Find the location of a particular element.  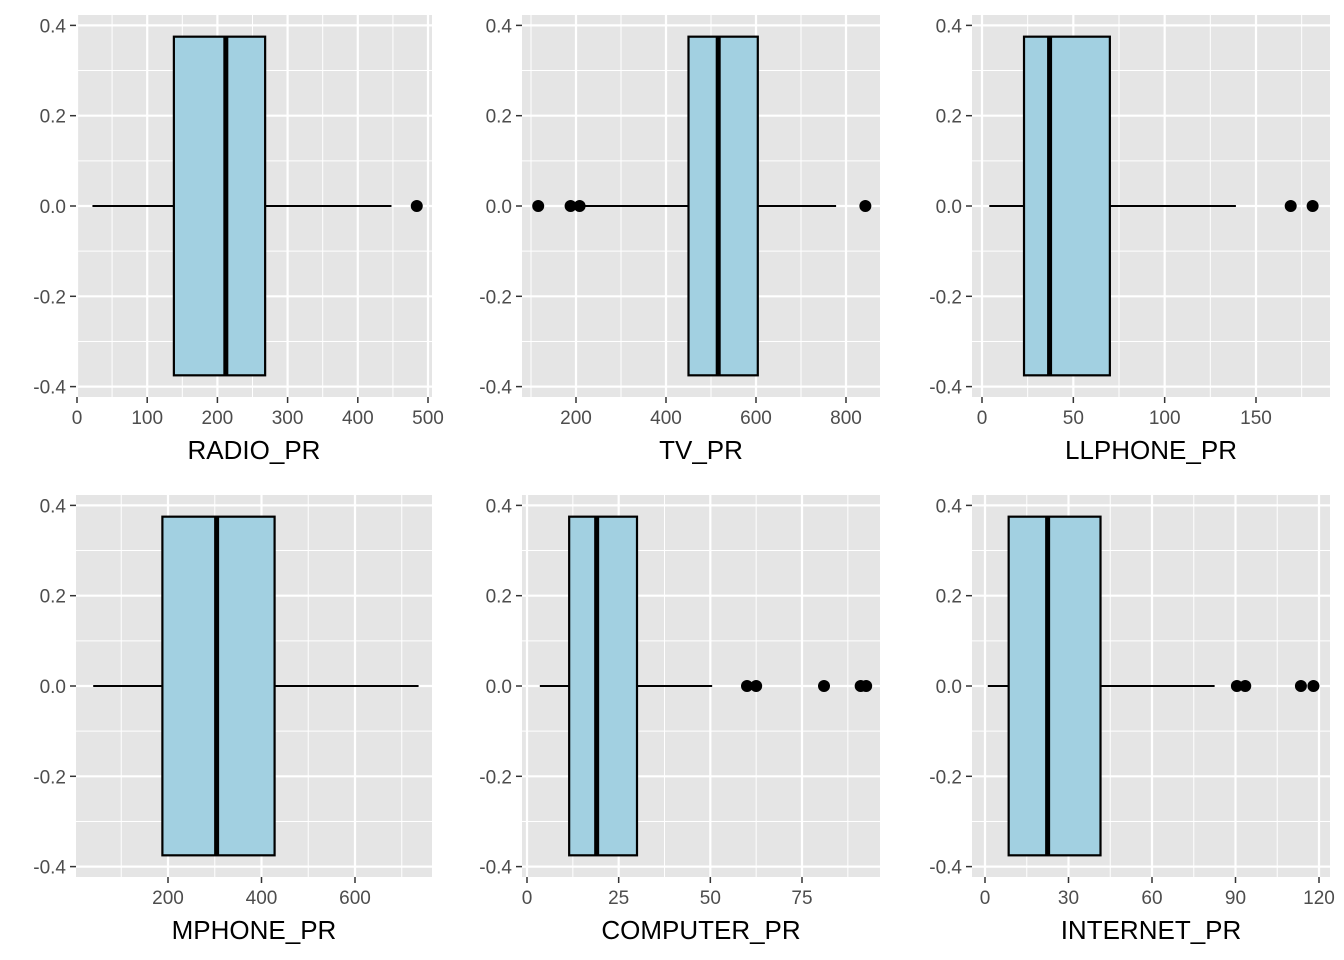

x-tick-label: 25 is located at coordinates (618, 898).